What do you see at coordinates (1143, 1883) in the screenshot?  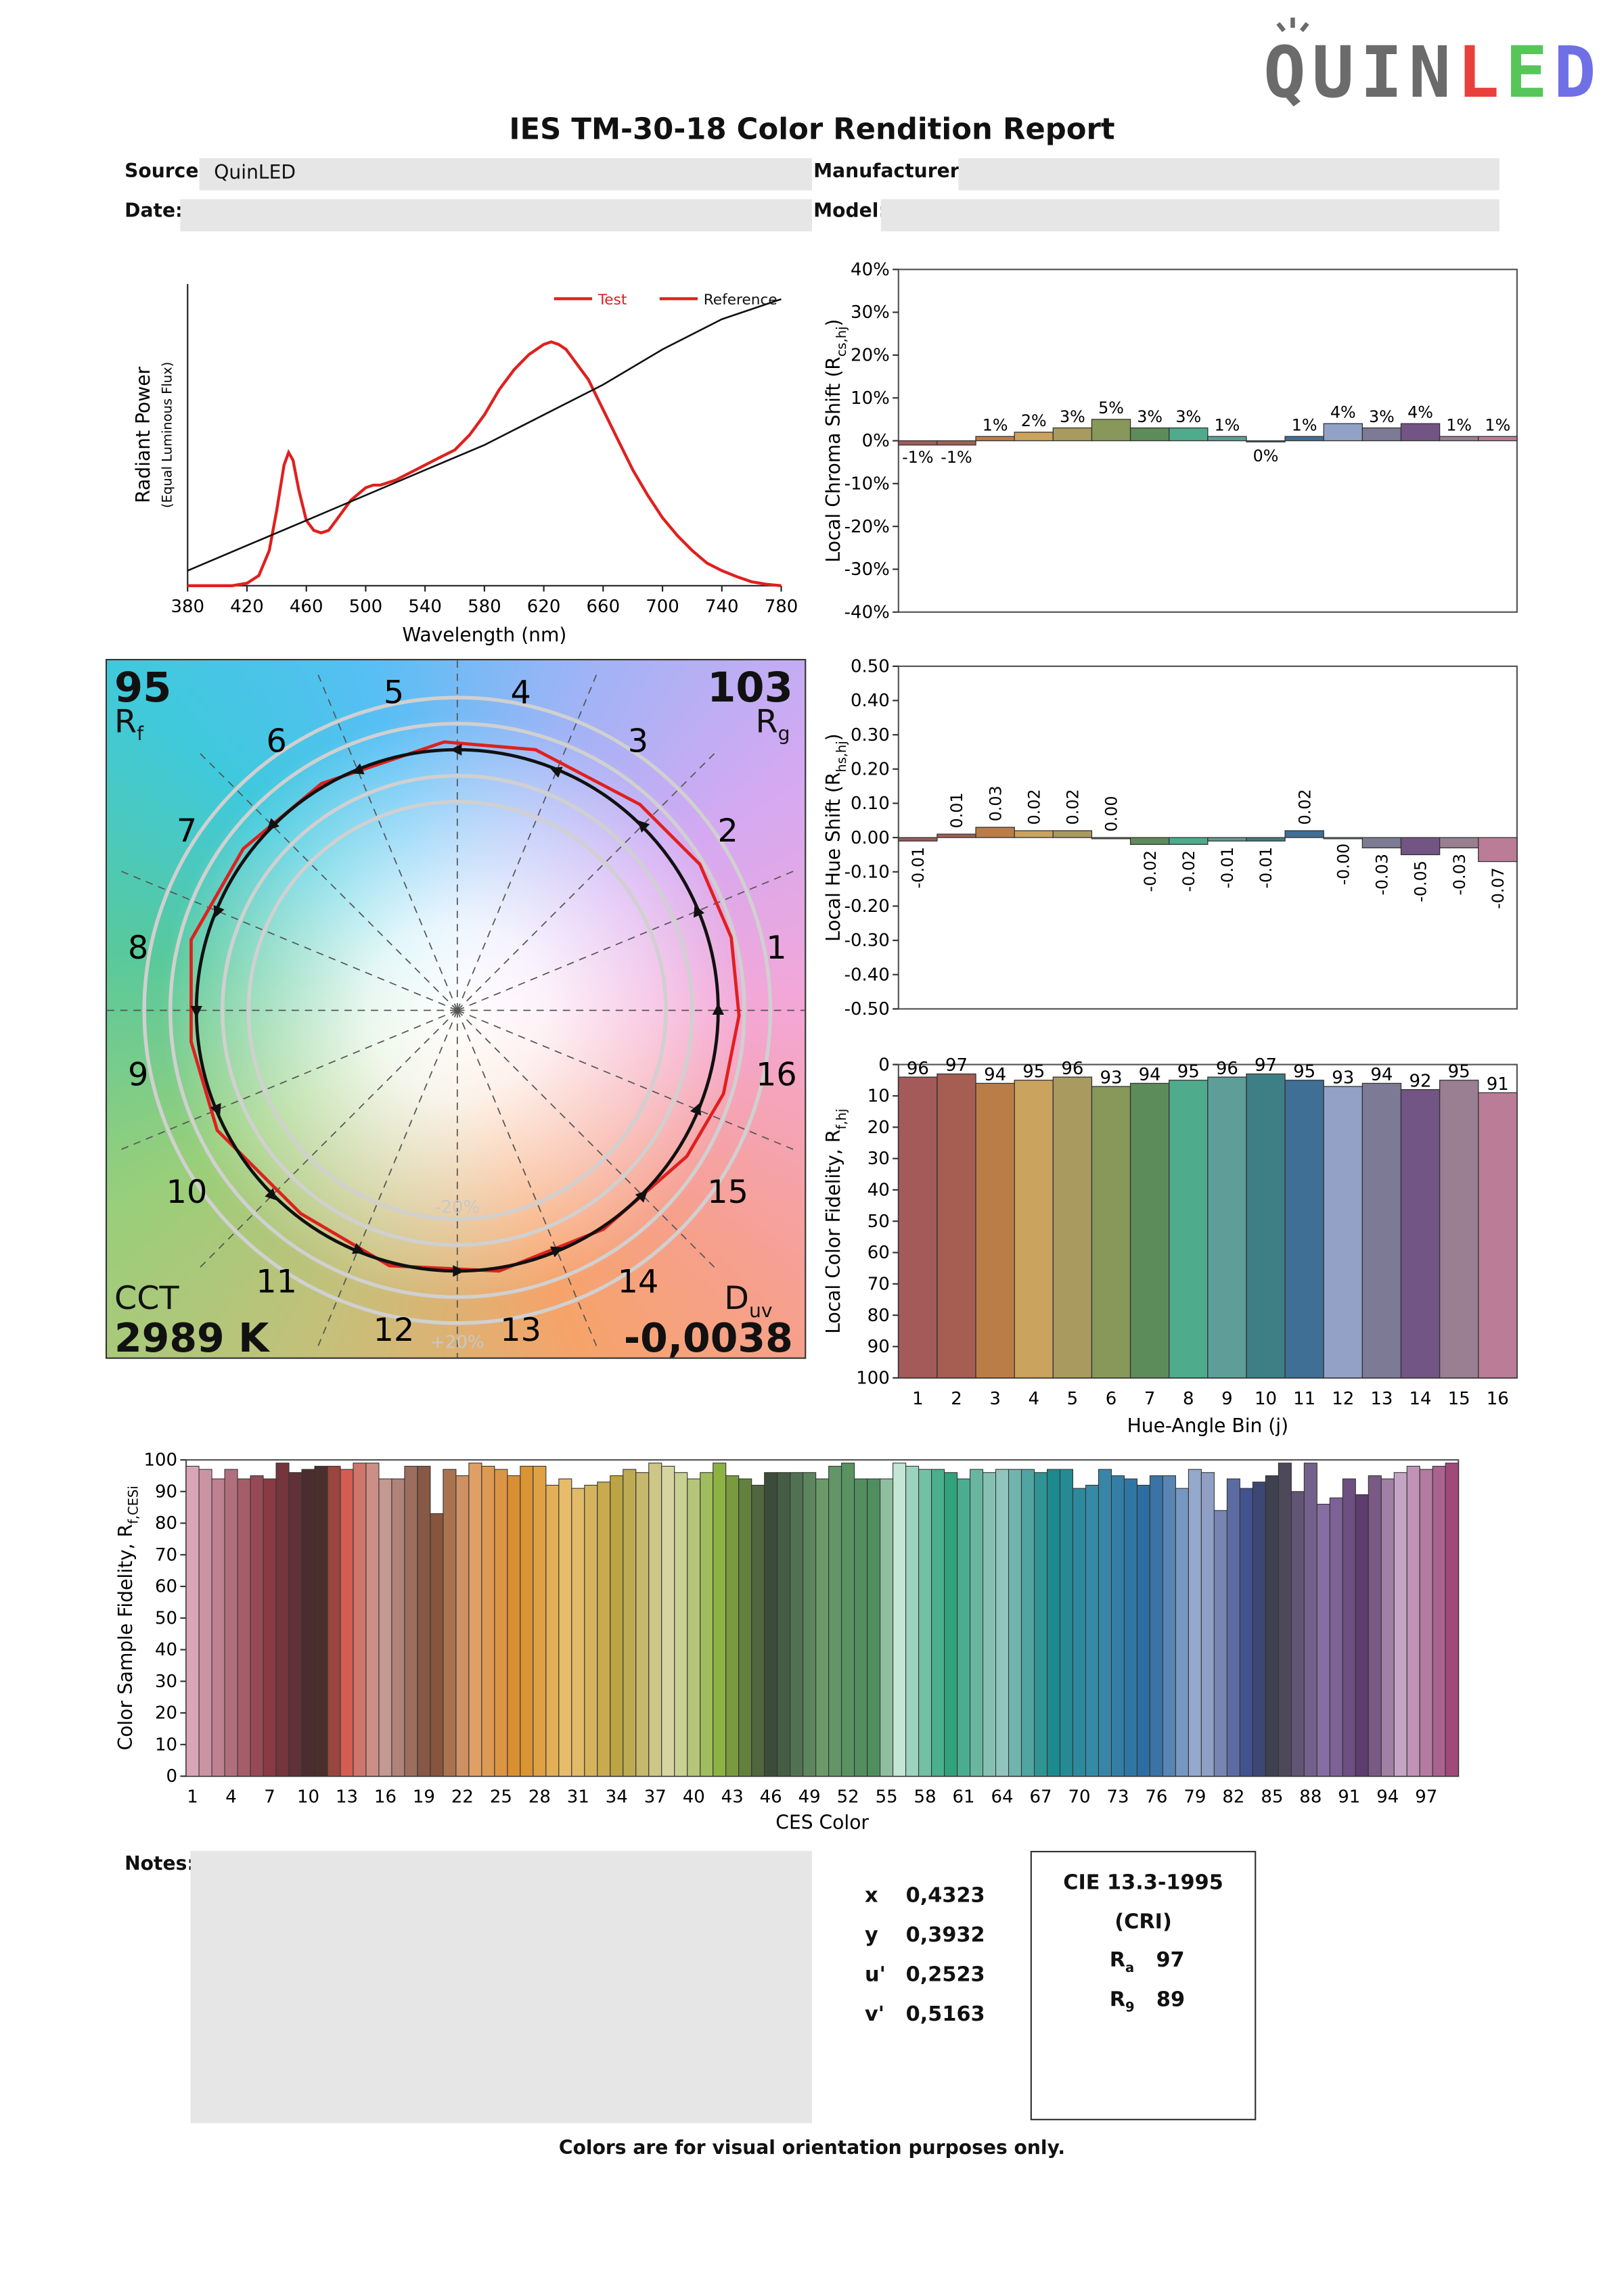 I see `cri-title: CIE 13.3-1995` at bounding box center [1143, 1883].